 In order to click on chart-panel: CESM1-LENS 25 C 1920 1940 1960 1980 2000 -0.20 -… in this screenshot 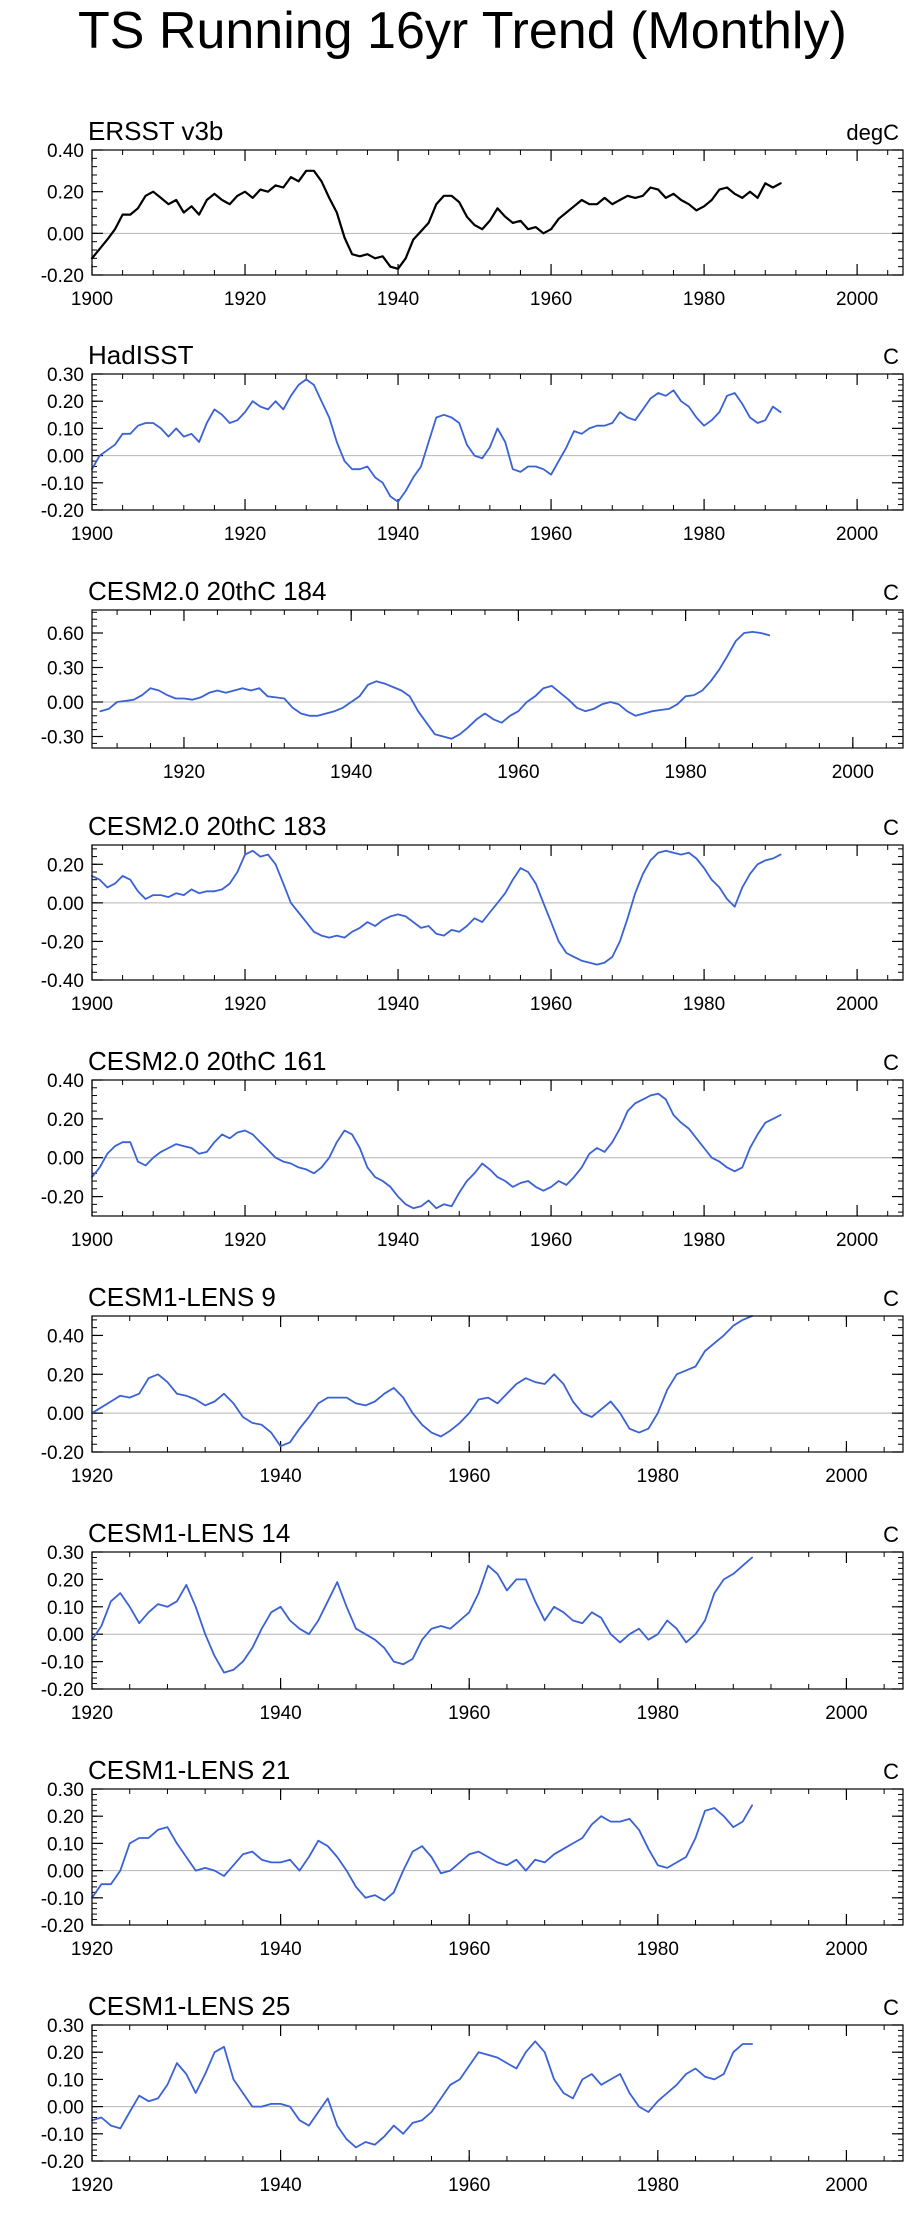, I will do `click(472, 2093)`.